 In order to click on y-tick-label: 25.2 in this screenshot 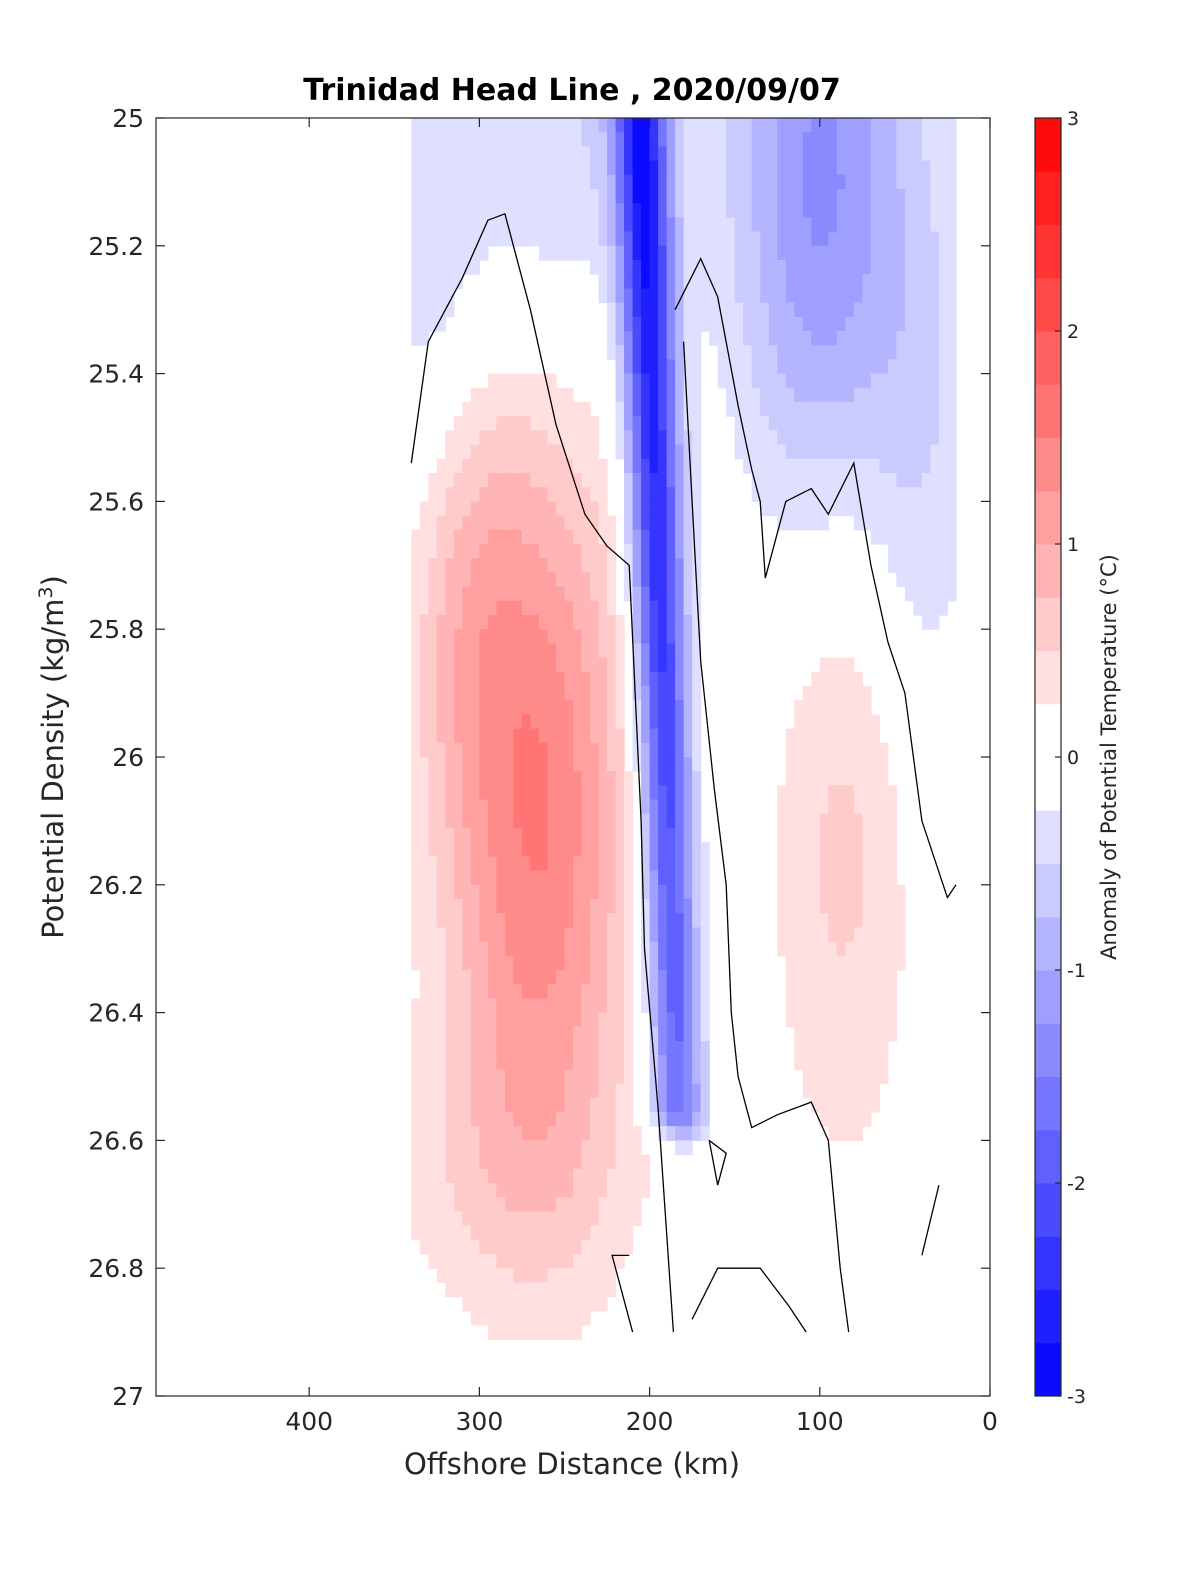, I will do `click(116, 246)`.